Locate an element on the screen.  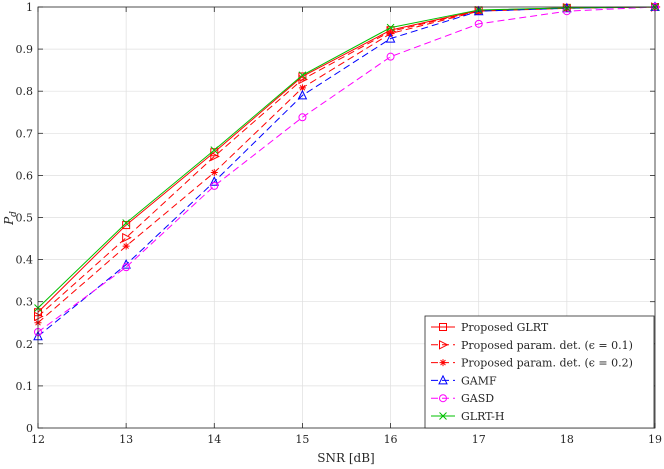
x-tick-label: 19 is located at coordinates (655, 439).